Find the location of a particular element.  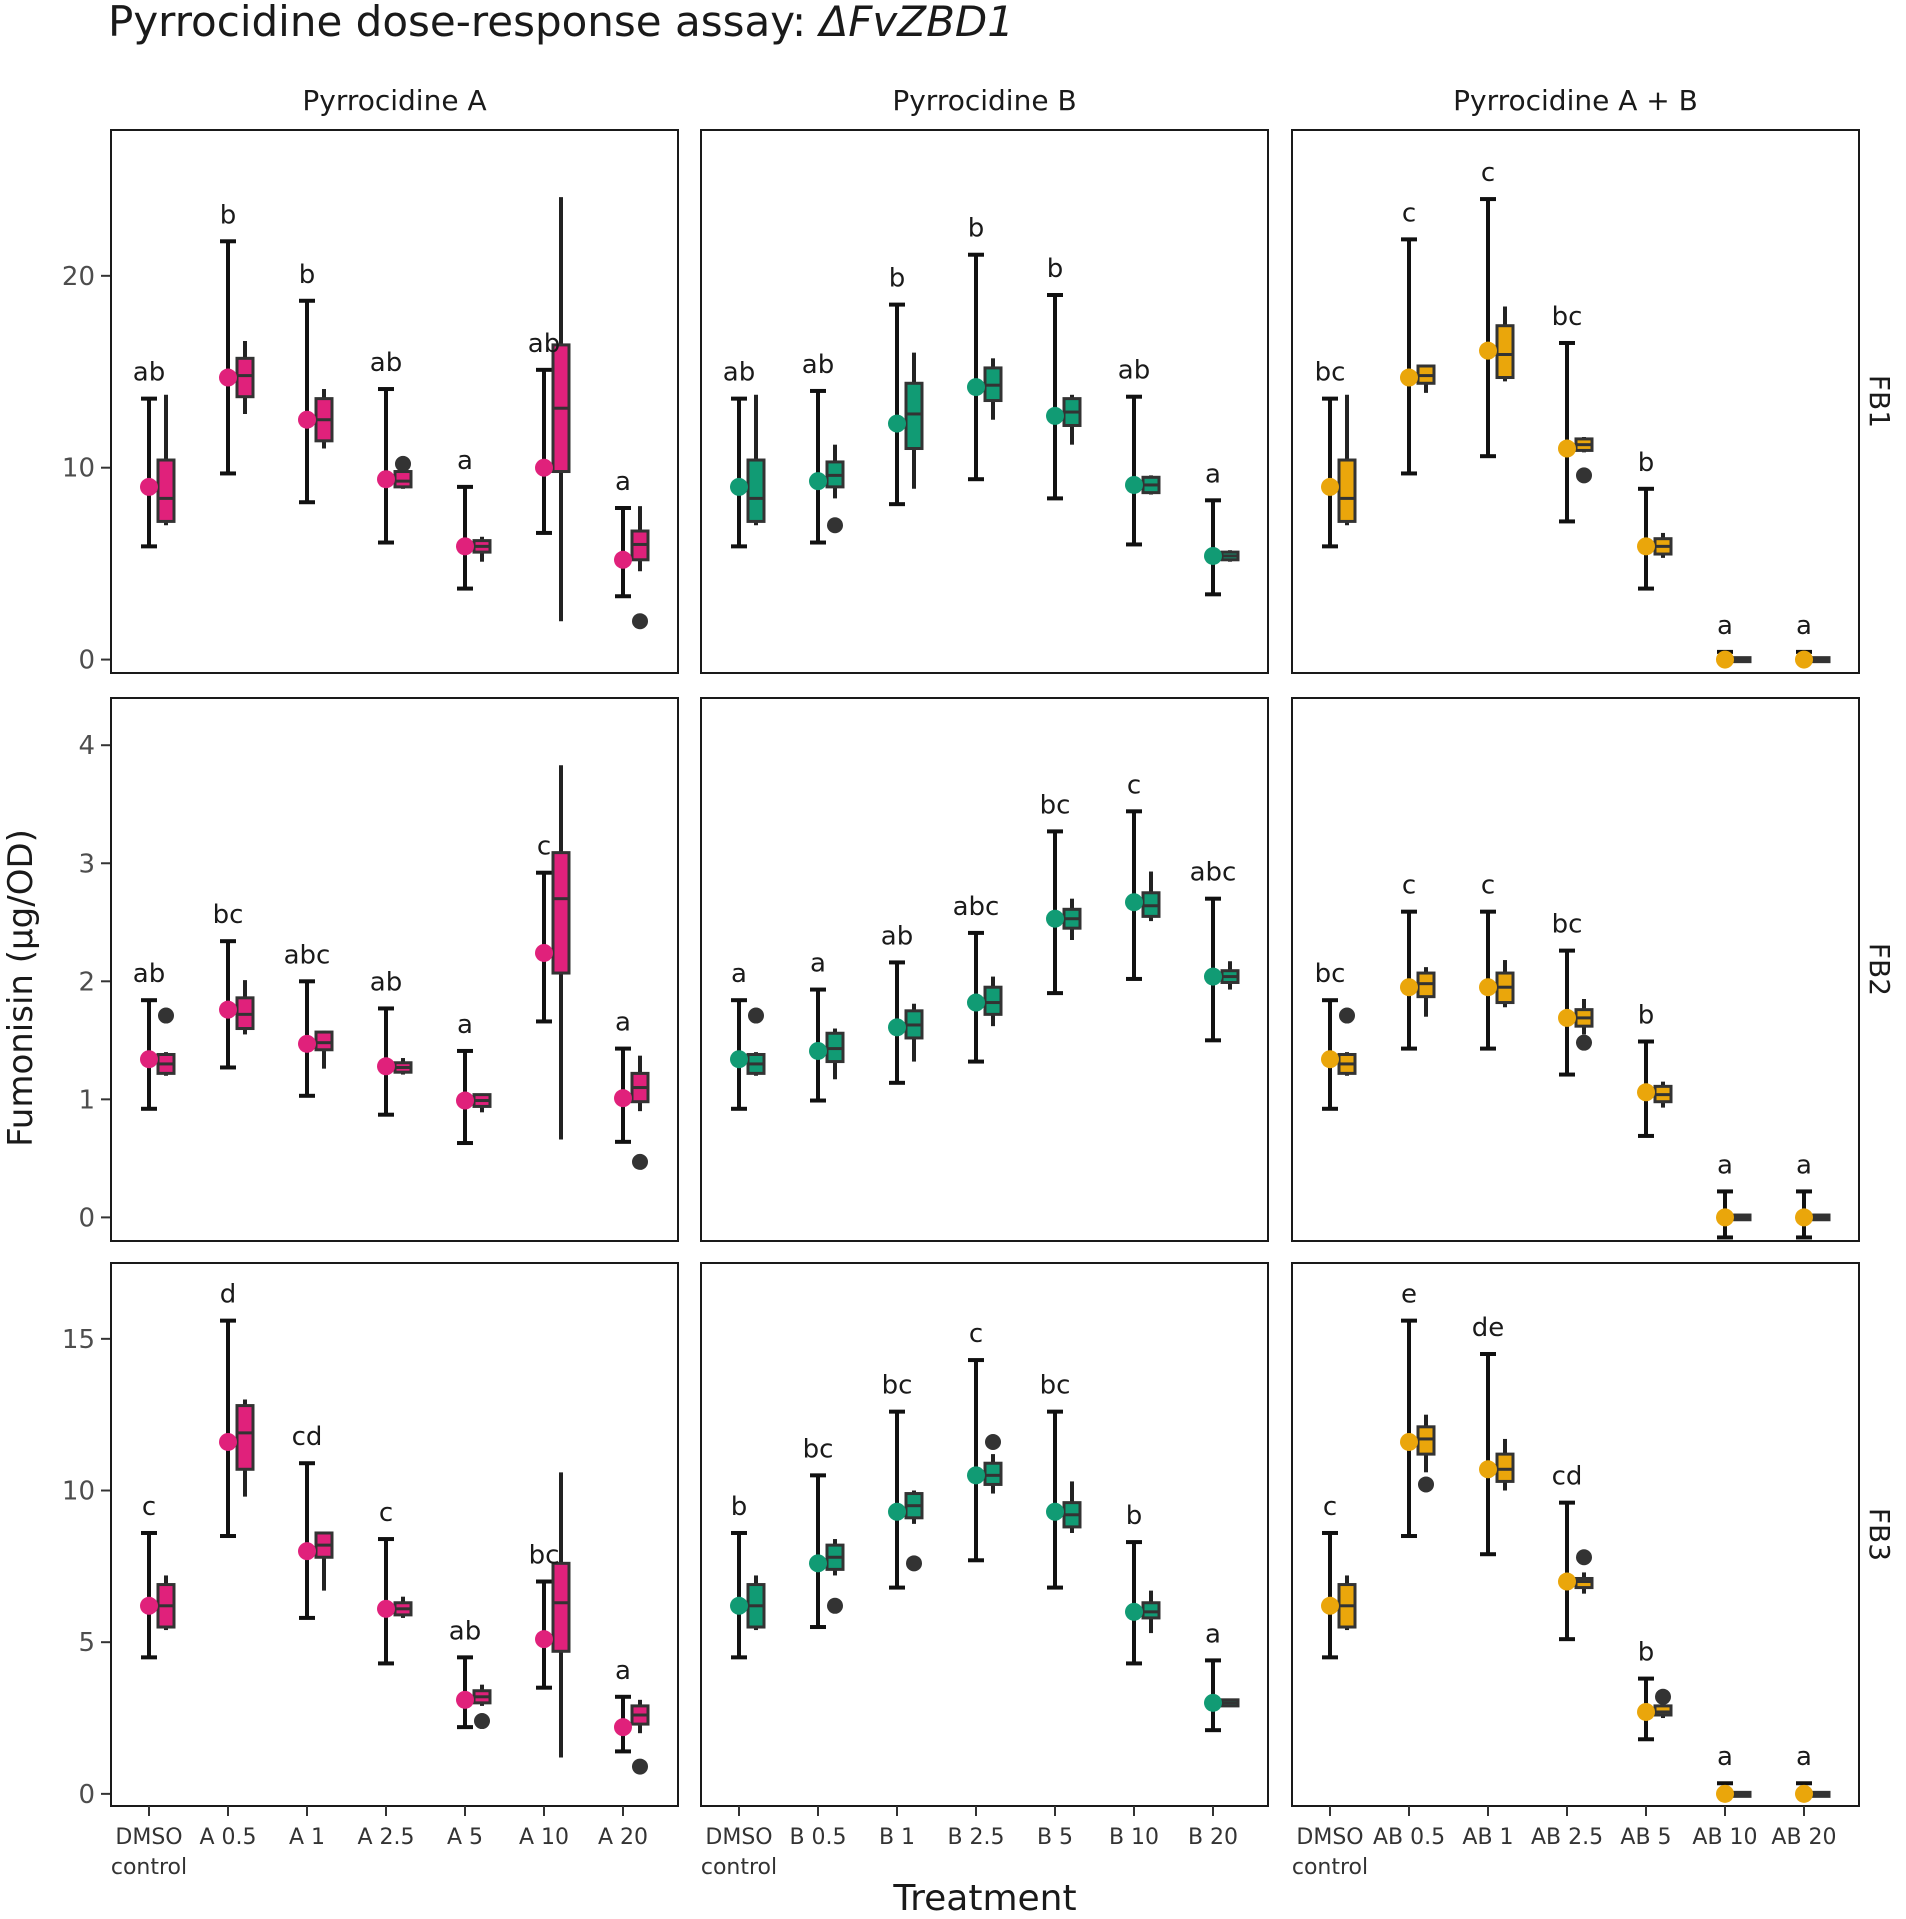

facet-label: FB3 is located at coordinates (1879, 1534).